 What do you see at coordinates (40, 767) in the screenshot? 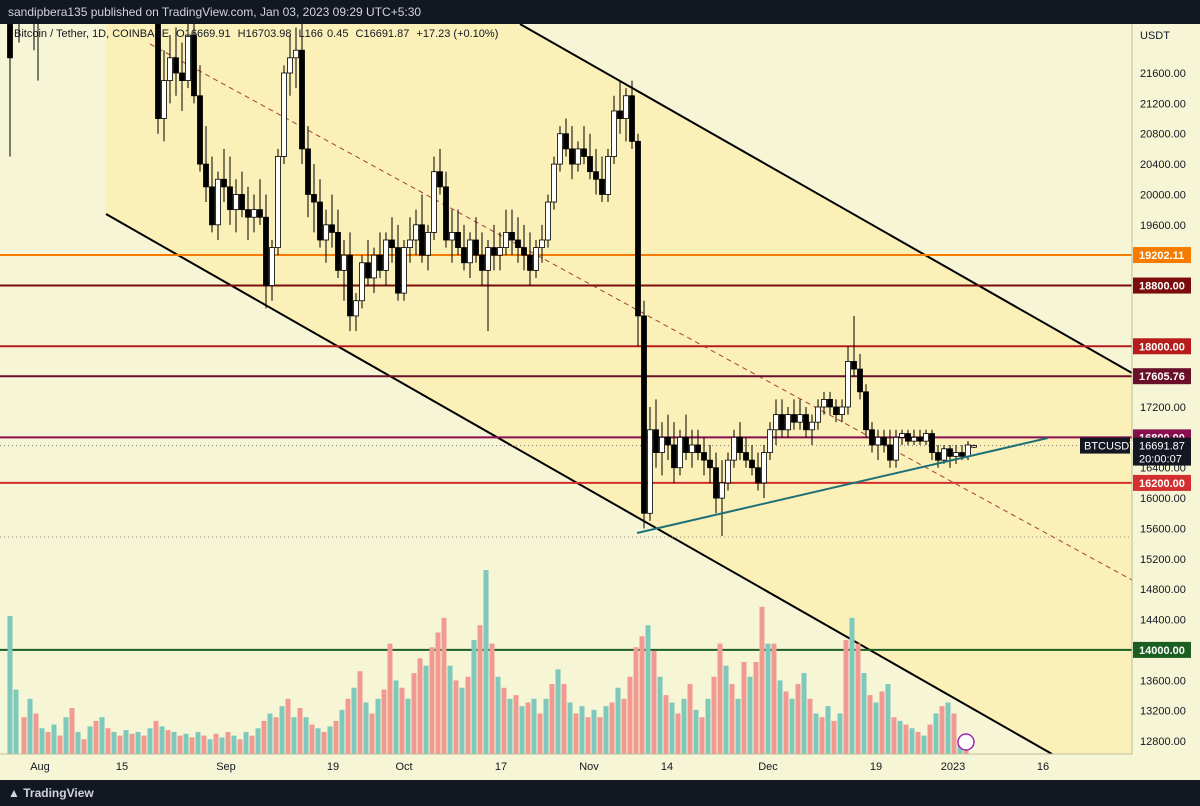
I see `time-tick-label: Aug` at bounding box center [40, 767].